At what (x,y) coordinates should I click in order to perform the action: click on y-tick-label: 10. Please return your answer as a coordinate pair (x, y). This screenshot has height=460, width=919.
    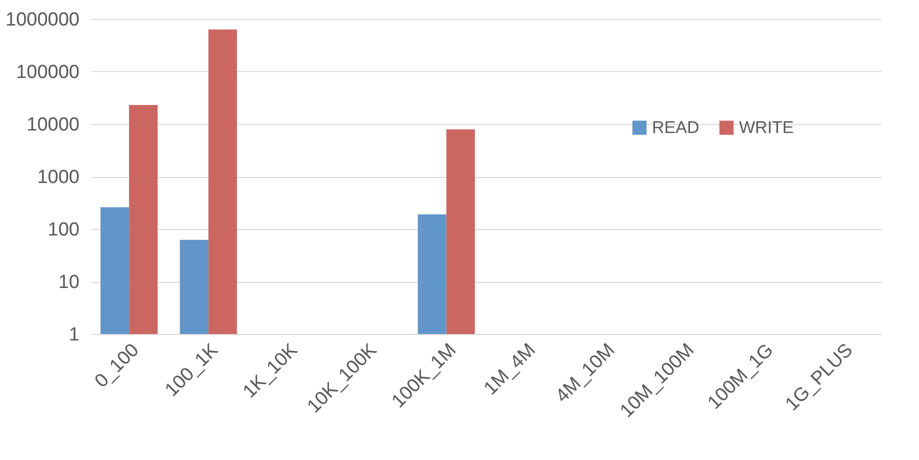
    Looking at the image, I should click on (69, 282).